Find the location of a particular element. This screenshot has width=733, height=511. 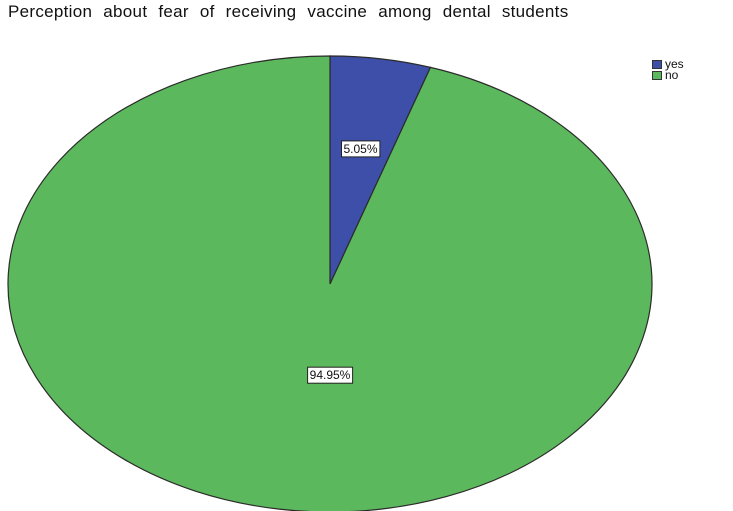

slice-label-yes: 5.05% is located at coordinates (361, 149).